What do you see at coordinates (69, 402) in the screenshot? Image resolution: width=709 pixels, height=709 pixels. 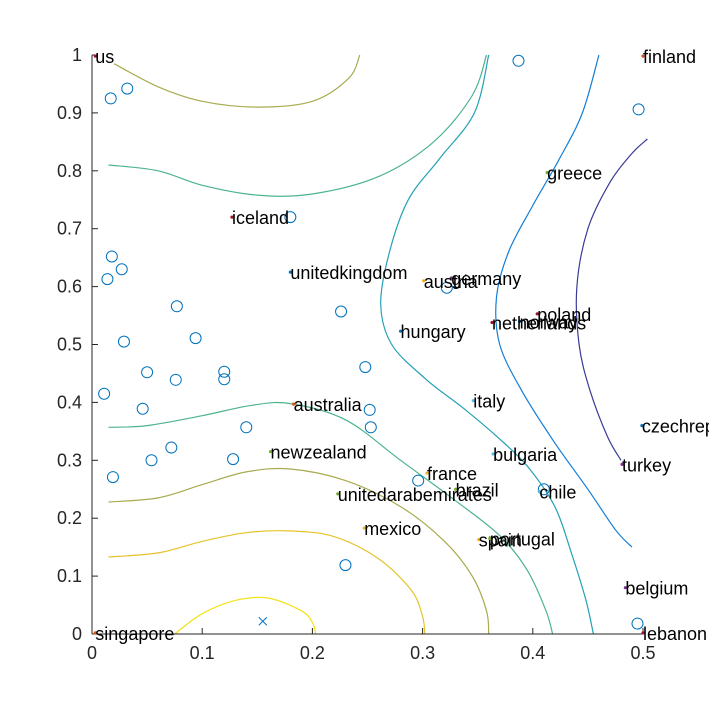 I see `y-tick-label: 0.4` at bounding box center [69, 402].